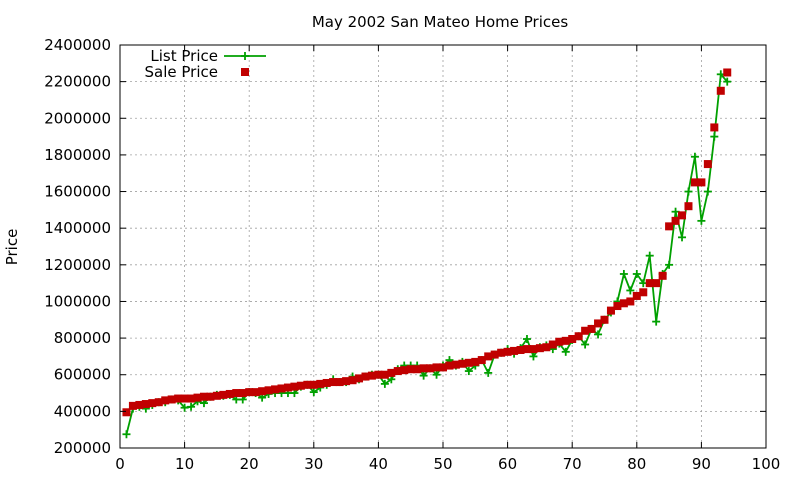 This screenshot has width=800, height=480. I want to click on x-tick-label: 100, so click(766, 464).